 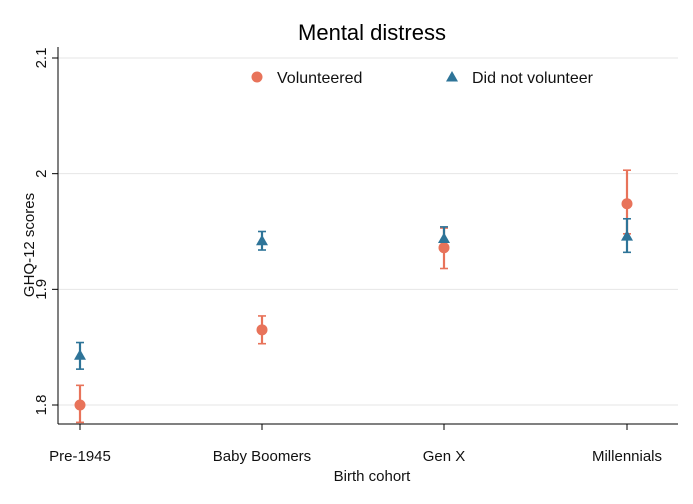 What do you see at coordinates (319, 78) in the screenshot?
I see `legend-label: Volunteered` at bounding box center [319, 78].